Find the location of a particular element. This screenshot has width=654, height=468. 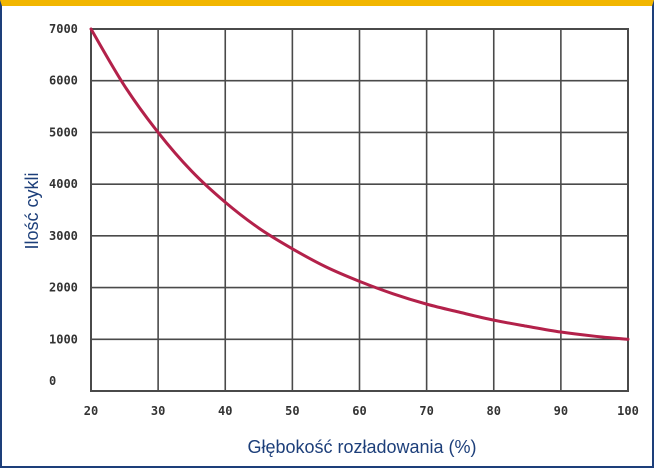

x-tick-label: 90 is located at coordinates (561, 411).